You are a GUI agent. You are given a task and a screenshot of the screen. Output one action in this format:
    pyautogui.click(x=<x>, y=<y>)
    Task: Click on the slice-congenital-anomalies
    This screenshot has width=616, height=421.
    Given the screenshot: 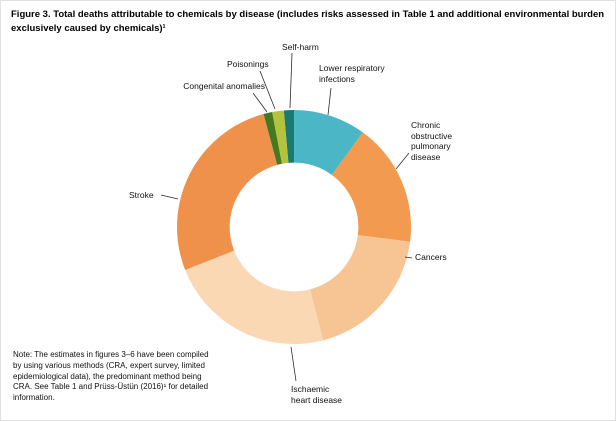 What is the action you would take?
    pyautogui.click(x=272, y=138)
    